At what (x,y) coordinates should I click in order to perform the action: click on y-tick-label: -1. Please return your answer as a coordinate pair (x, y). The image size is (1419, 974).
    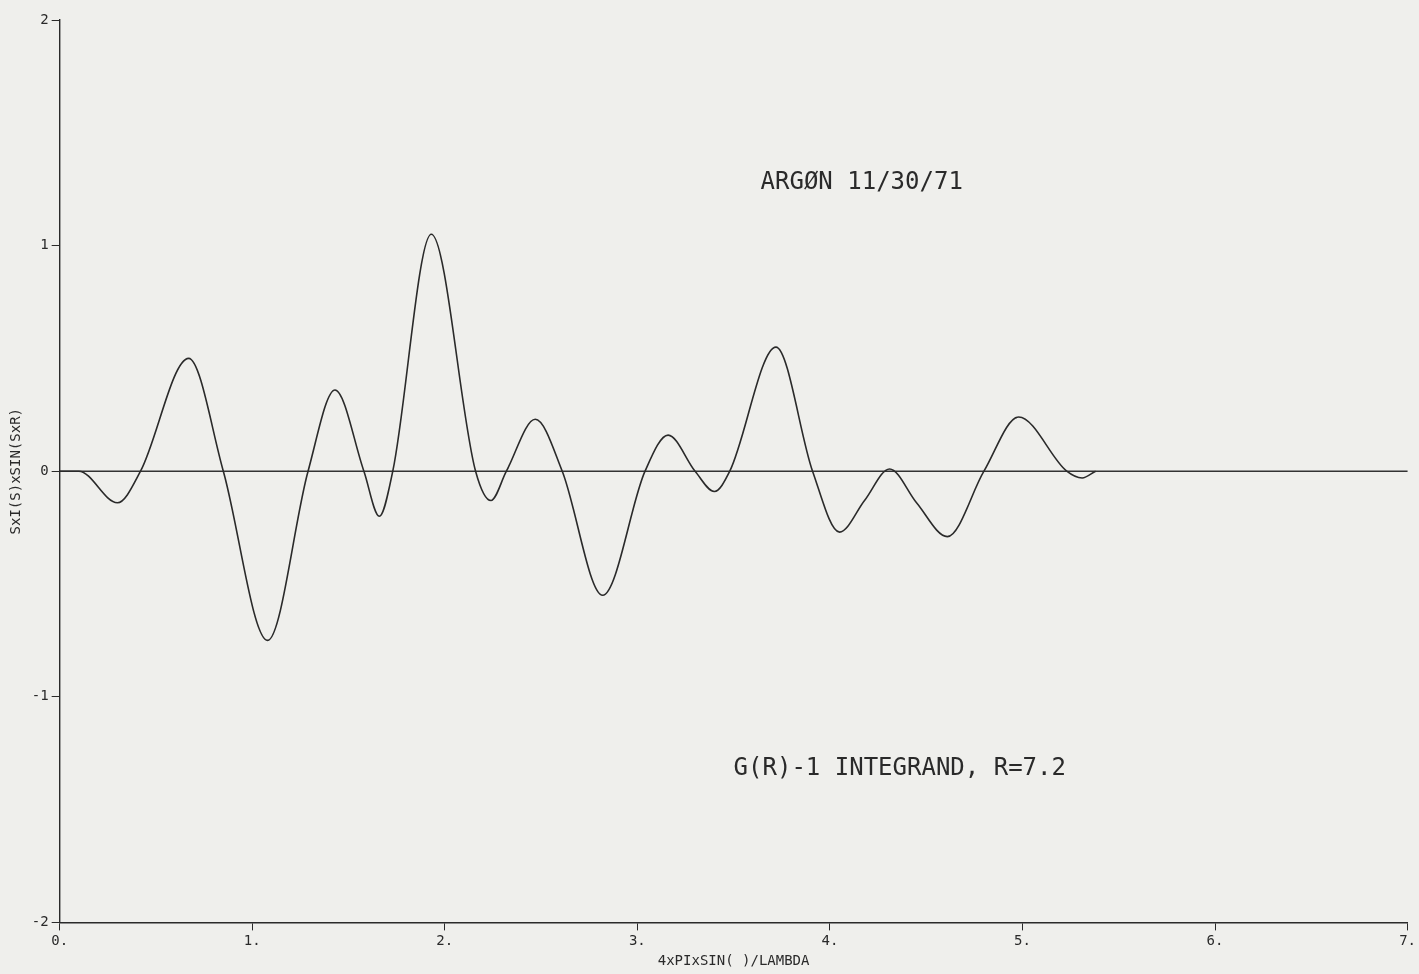
    Looking at the image, I should click on (40, 695).